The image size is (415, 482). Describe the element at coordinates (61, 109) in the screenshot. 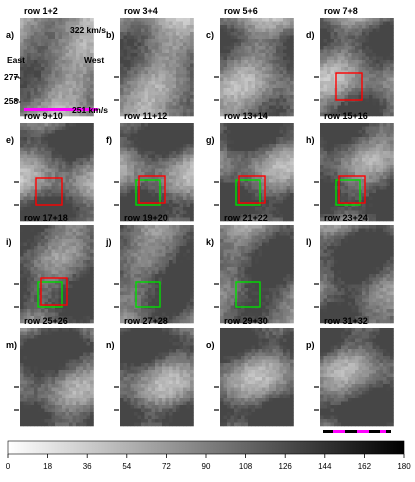

I see `magenta-scale-bar` at that location.